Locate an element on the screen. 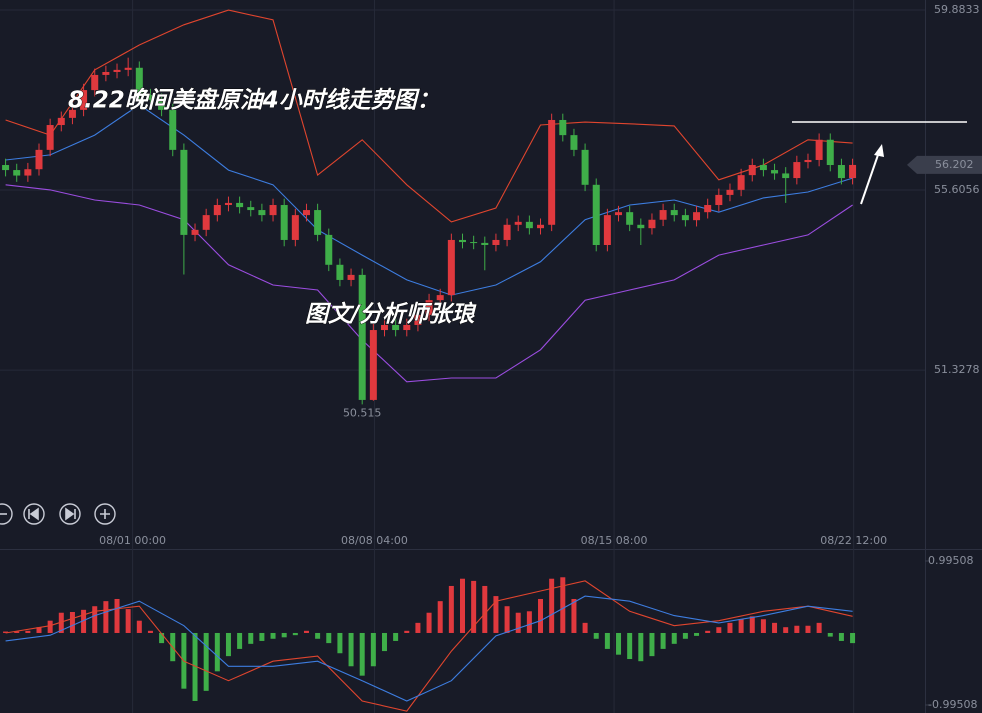  zoom-in-button is located at coordinates (105, 514).